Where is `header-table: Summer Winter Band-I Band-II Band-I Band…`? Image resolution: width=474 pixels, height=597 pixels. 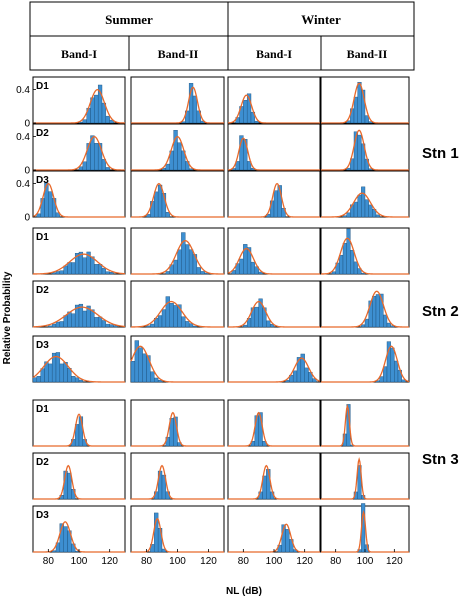 header-table: Summer Winter Band-I Band-II Band-I Band… is located at coordinates (222, 36).